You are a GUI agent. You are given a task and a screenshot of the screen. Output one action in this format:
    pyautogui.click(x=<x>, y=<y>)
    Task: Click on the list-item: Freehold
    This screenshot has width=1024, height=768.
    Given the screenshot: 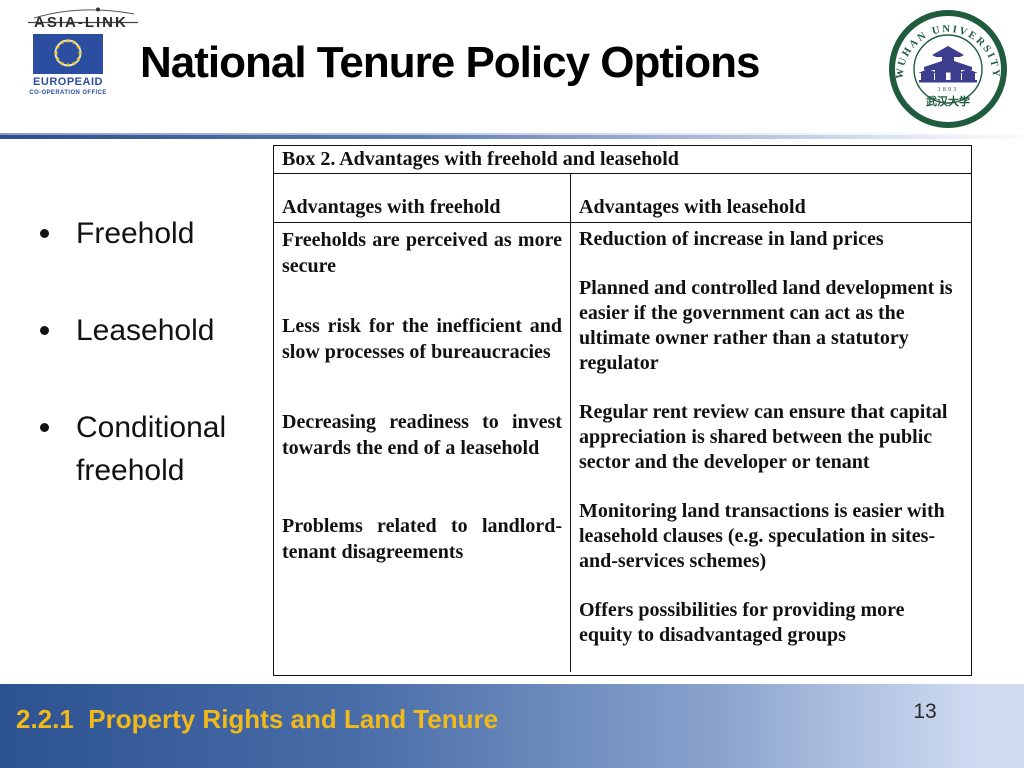 What is the action you would take?
    pyautogui.click(x=156, y=233)
    